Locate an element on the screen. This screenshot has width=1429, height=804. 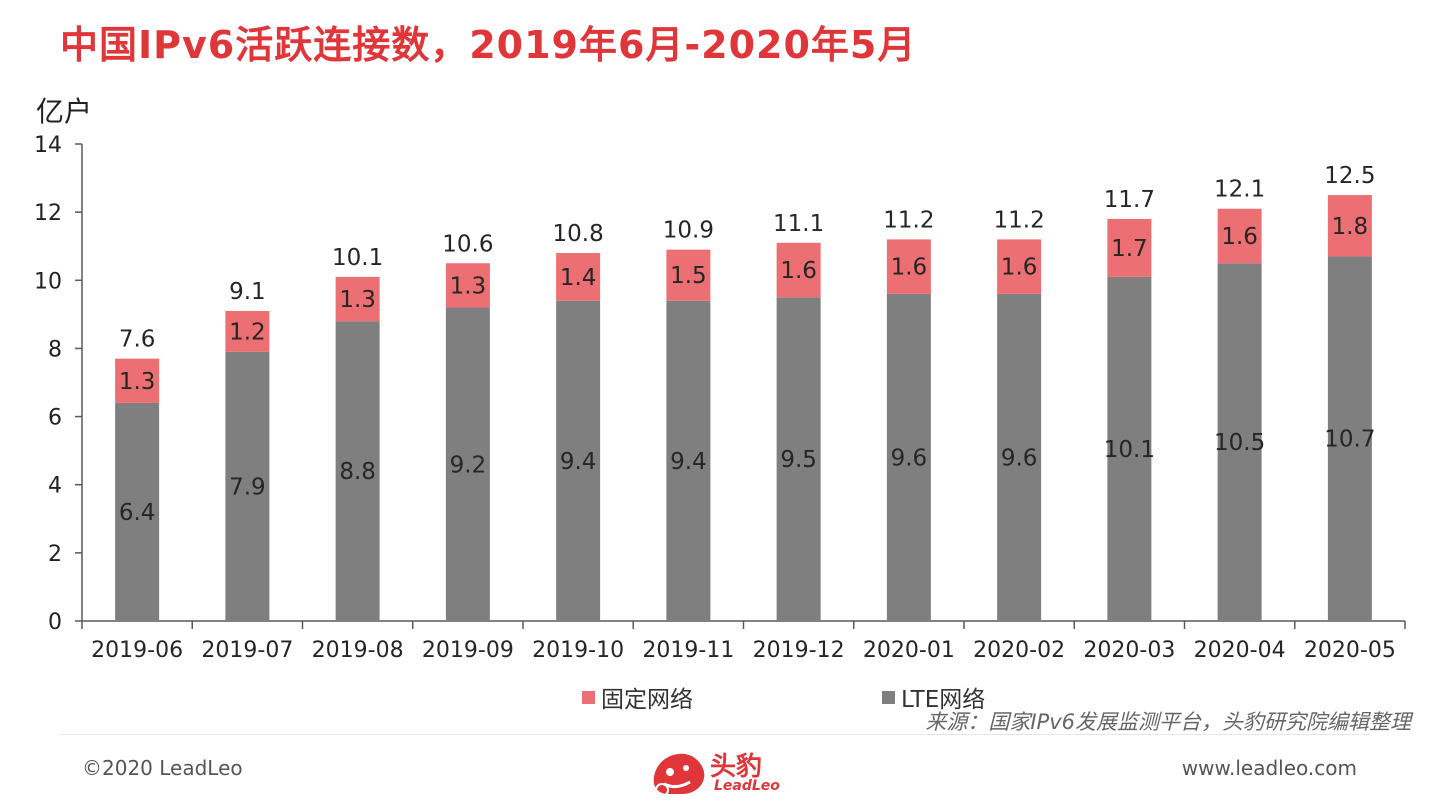
data-label-lte: 10.1 is located at coordinates (1129, 450).